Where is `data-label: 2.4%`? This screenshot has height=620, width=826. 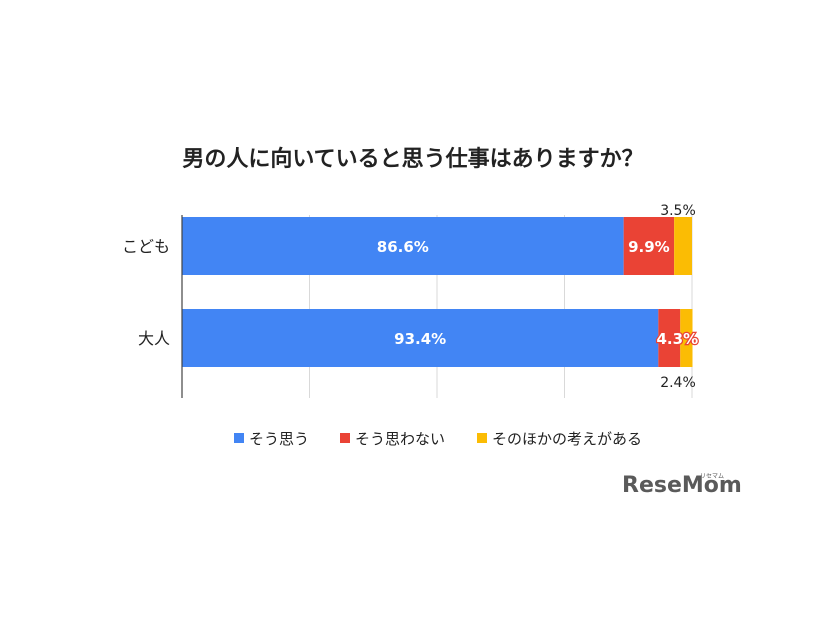
data-label: 2.4% is located at coordinates (678, 383).